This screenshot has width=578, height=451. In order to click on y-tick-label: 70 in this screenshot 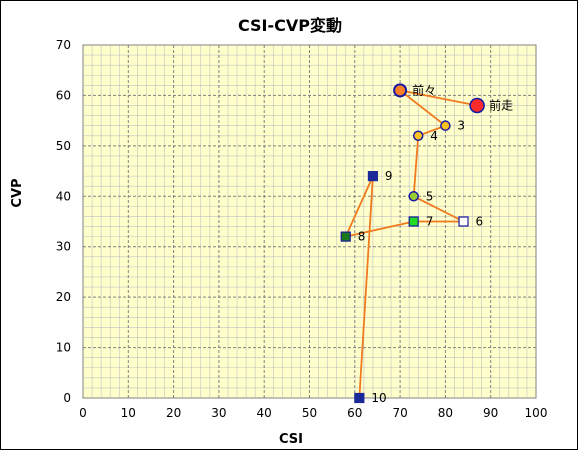, I will do `click(63, 45)`.